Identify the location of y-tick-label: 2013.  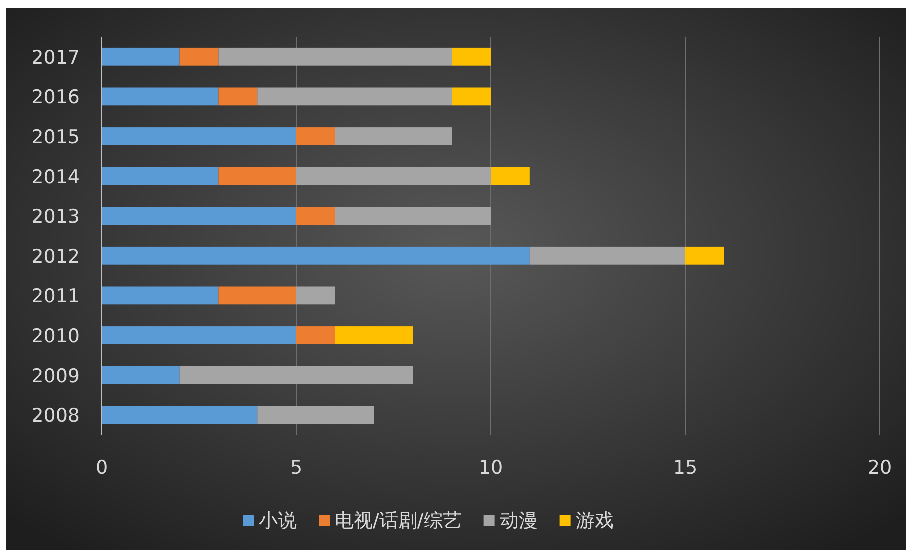
(56, 217).